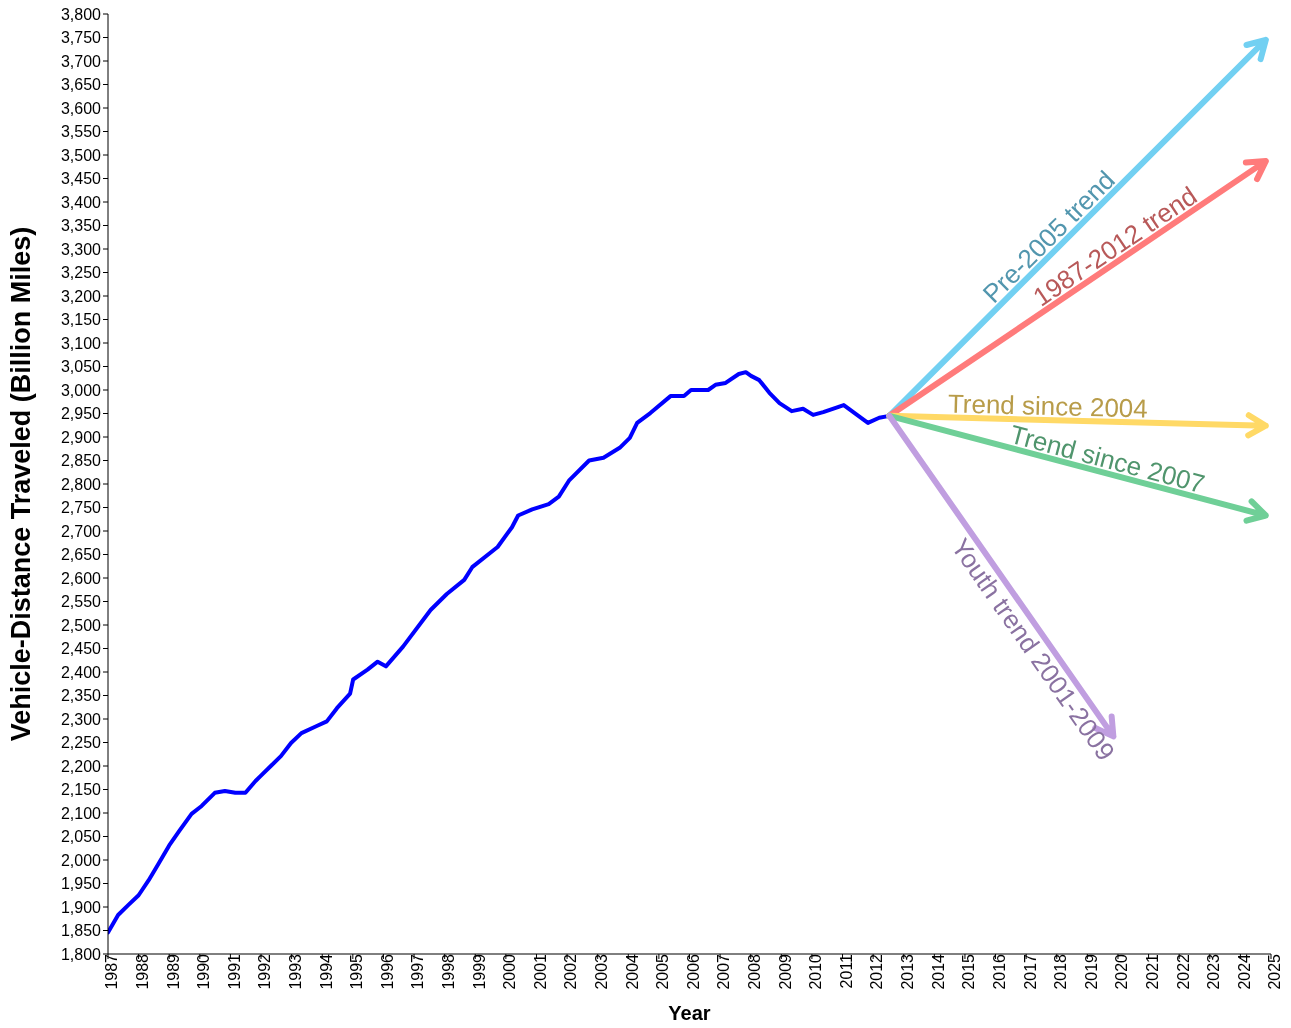 The height and width of the screenshot is (1028, 1291). What do you see at coordinates (81, 296) in the screenshot?
I see `y-tick-label: 3,200` at bounding box center [81, 296].